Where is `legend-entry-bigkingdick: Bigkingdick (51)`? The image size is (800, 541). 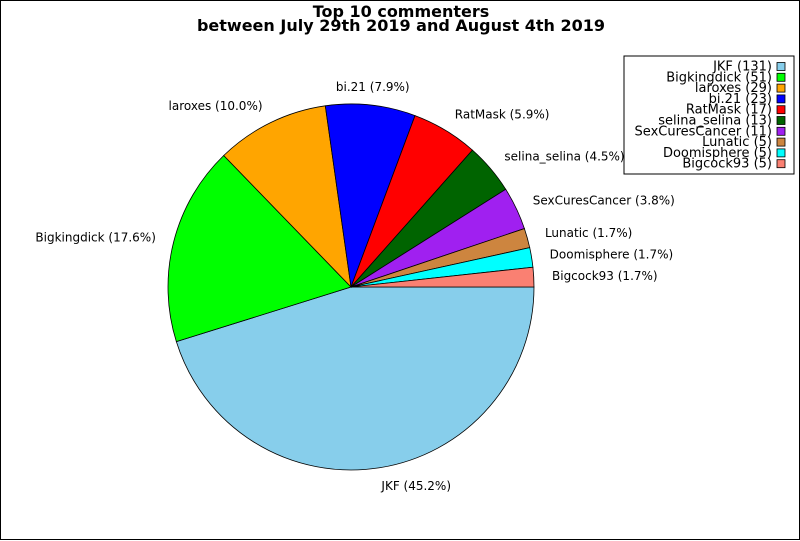
legend-entry-bigkingdick: Bigkingdick (51) is located at coordinates (719, 77).